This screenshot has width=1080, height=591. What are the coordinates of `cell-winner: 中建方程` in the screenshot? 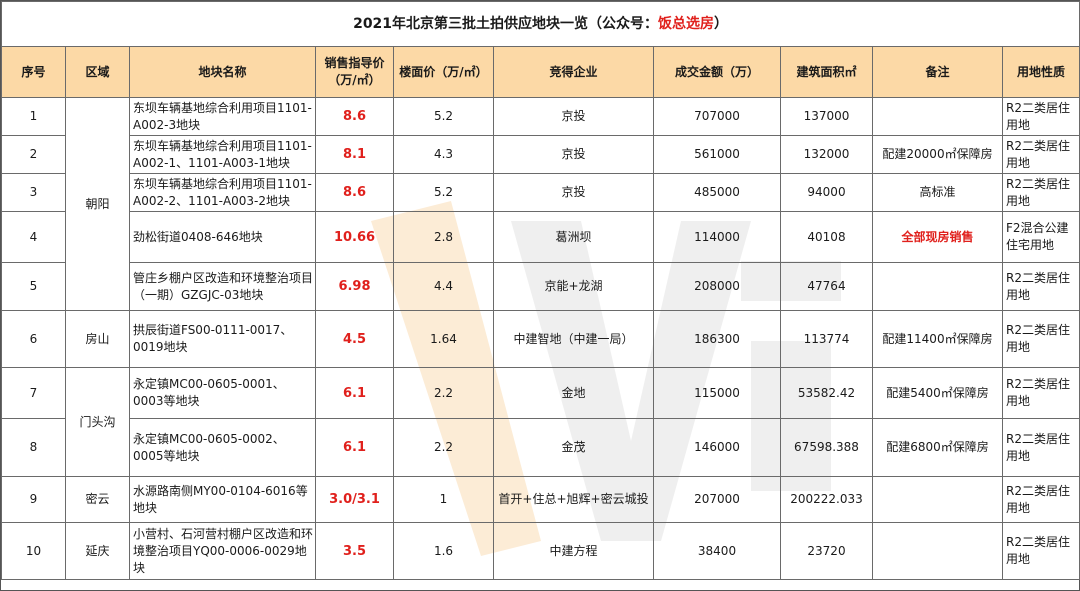 It's located at (573, 551).